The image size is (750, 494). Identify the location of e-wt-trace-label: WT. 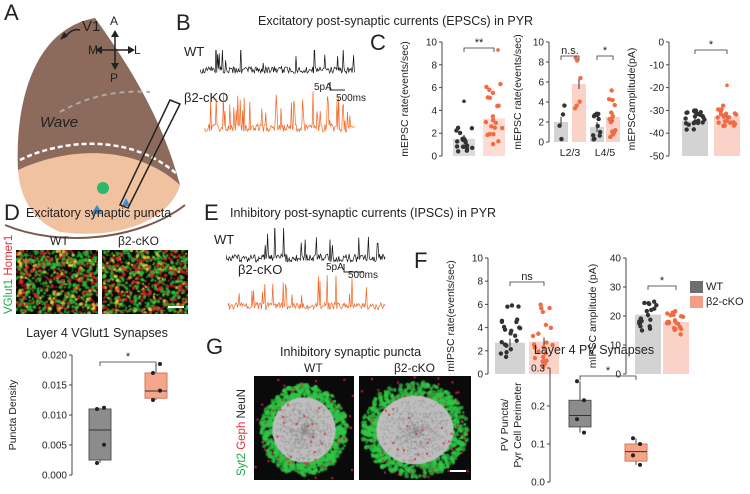
(224, 239).